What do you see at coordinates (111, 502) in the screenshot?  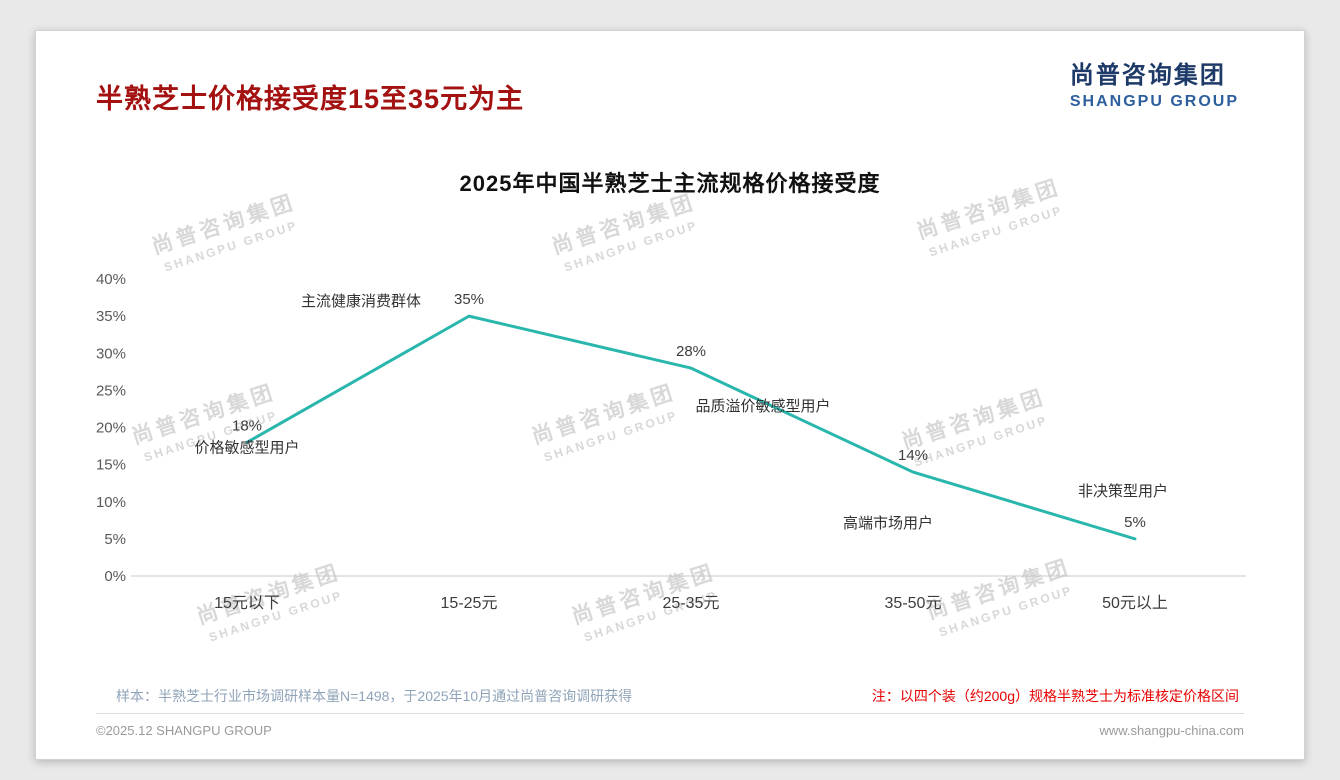 I see `y-axis-tick-label: 10%` at bounding box center [111, 502].